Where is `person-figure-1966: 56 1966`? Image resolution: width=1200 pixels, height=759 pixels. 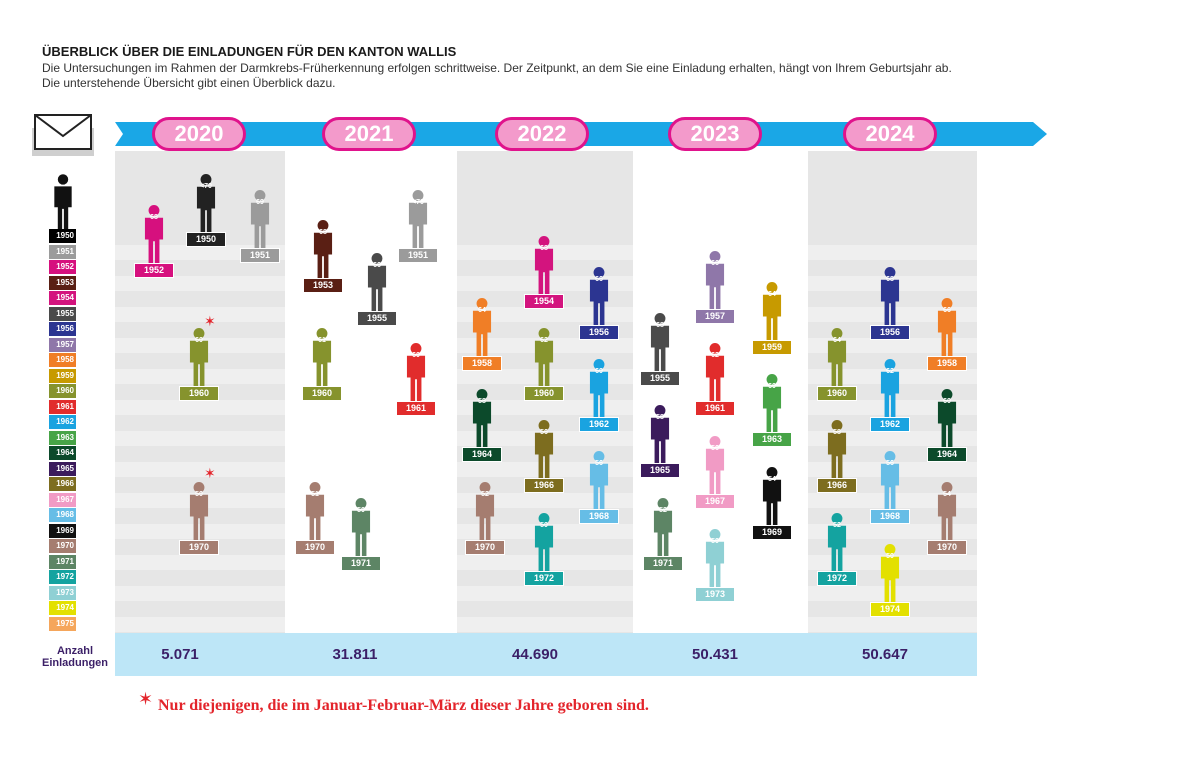 person-figure-1966: 56 1966 is located at coordinates (544, 458).